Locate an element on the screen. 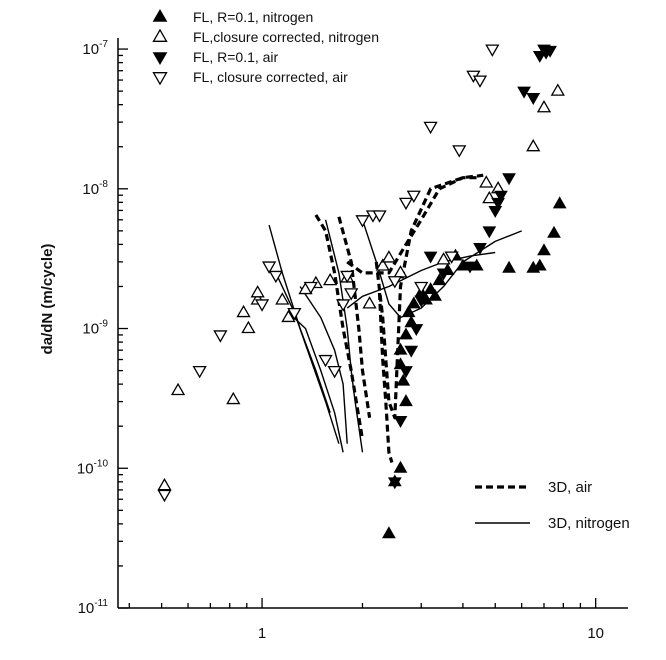 This screenshot has width=666, height=660. y-tick-exponent: -10 is located at coordinates (101, 463).